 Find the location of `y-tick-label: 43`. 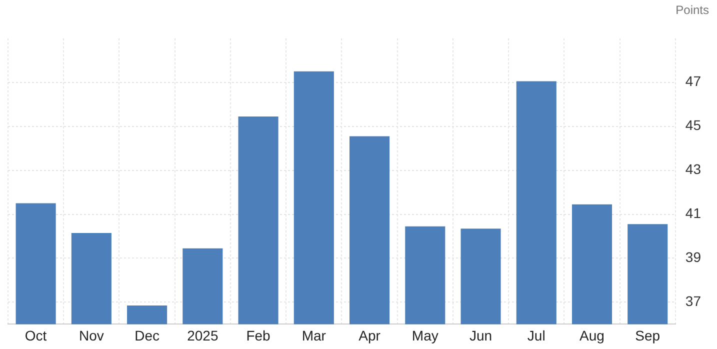

y-tick-label: 43 is located at coordinates (693, 169).